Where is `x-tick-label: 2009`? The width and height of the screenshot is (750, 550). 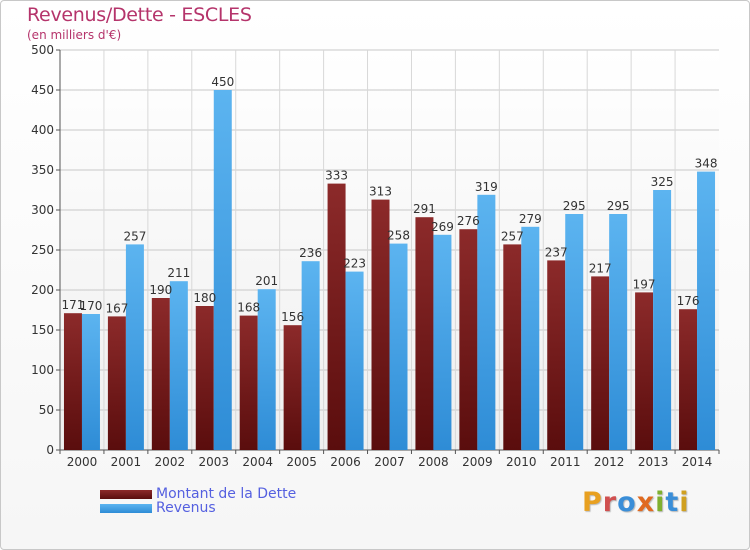
x-tick-label: 2009 is located at coordinates (477, 462).